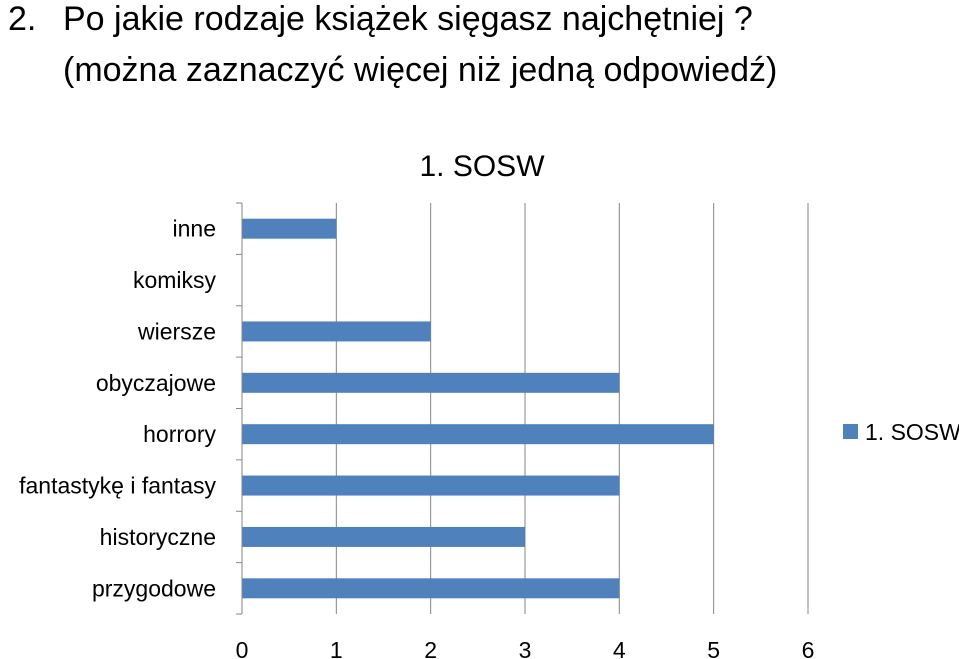 This screenshot has width=959, height=659. Describe the element at coordinates (713, 648) in the screenshot. I see `x-tick-label: 5` at that location.